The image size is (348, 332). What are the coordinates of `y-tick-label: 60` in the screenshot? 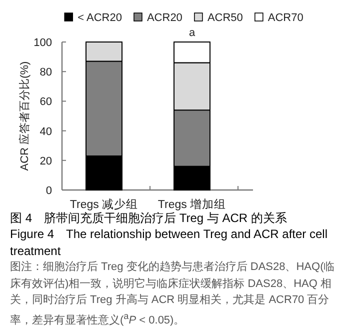 It's located at (46, 102).